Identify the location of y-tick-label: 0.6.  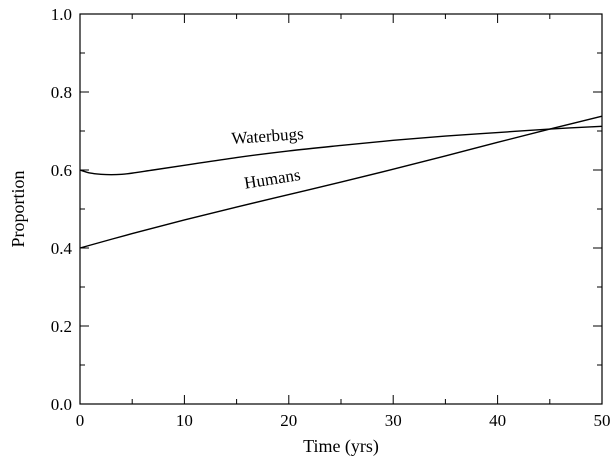
(61, 170).